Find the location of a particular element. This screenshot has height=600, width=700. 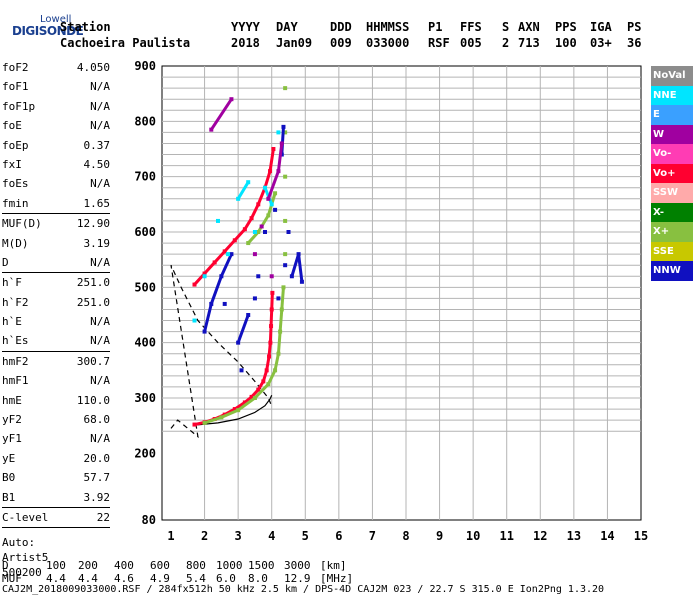

x-tick-label: 12 is located at coordinates (540, 536).